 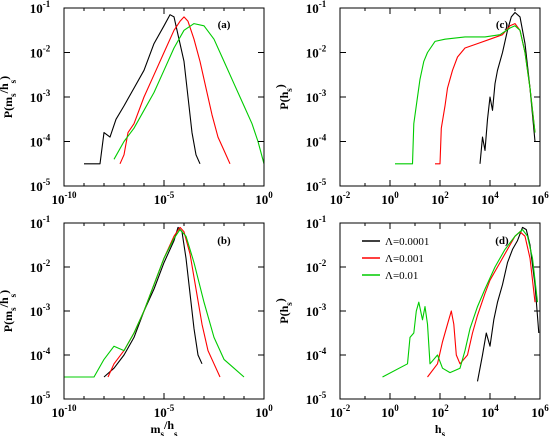 What do you see at coordinates (401, 276) in the screenshot?
I see `legend-label: Λ=0.01` at bounding box center [401, 276].